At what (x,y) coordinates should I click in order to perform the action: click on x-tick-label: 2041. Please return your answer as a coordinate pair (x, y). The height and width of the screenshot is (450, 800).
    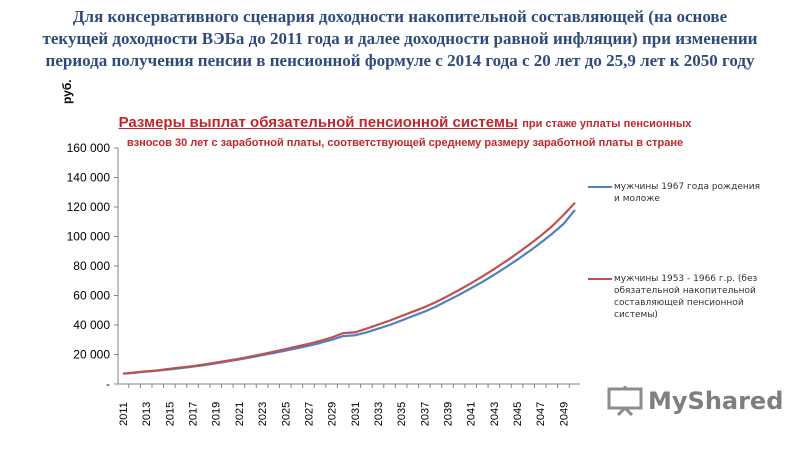
    Looking at the image, I should click on (472, 414).